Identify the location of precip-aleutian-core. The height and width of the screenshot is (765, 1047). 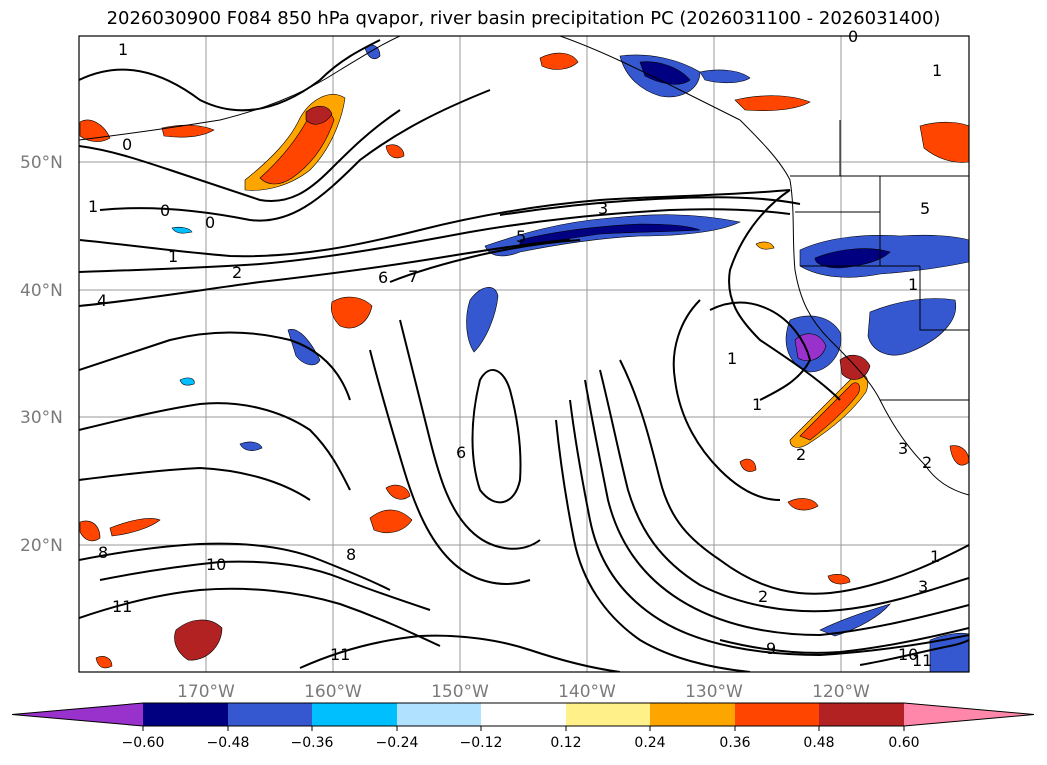
(297, 148).